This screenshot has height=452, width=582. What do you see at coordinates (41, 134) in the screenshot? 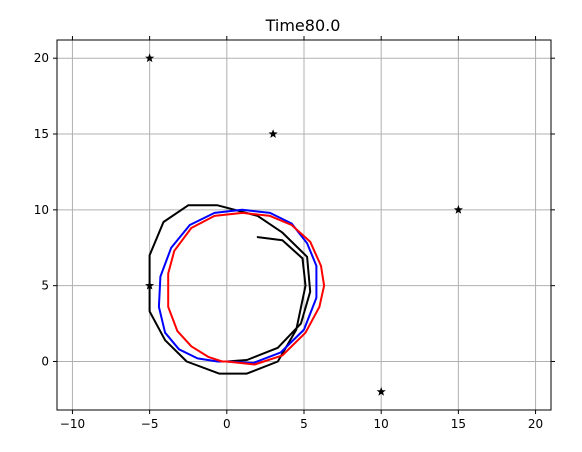
I see `y-tick-label: 15` at bounding box center [41, 134].